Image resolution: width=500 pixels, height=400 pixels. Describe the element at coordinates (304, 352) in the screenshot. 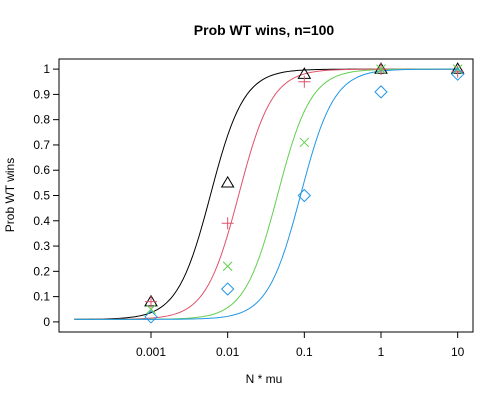

I see `x-tick-label: 0.1` at that location.